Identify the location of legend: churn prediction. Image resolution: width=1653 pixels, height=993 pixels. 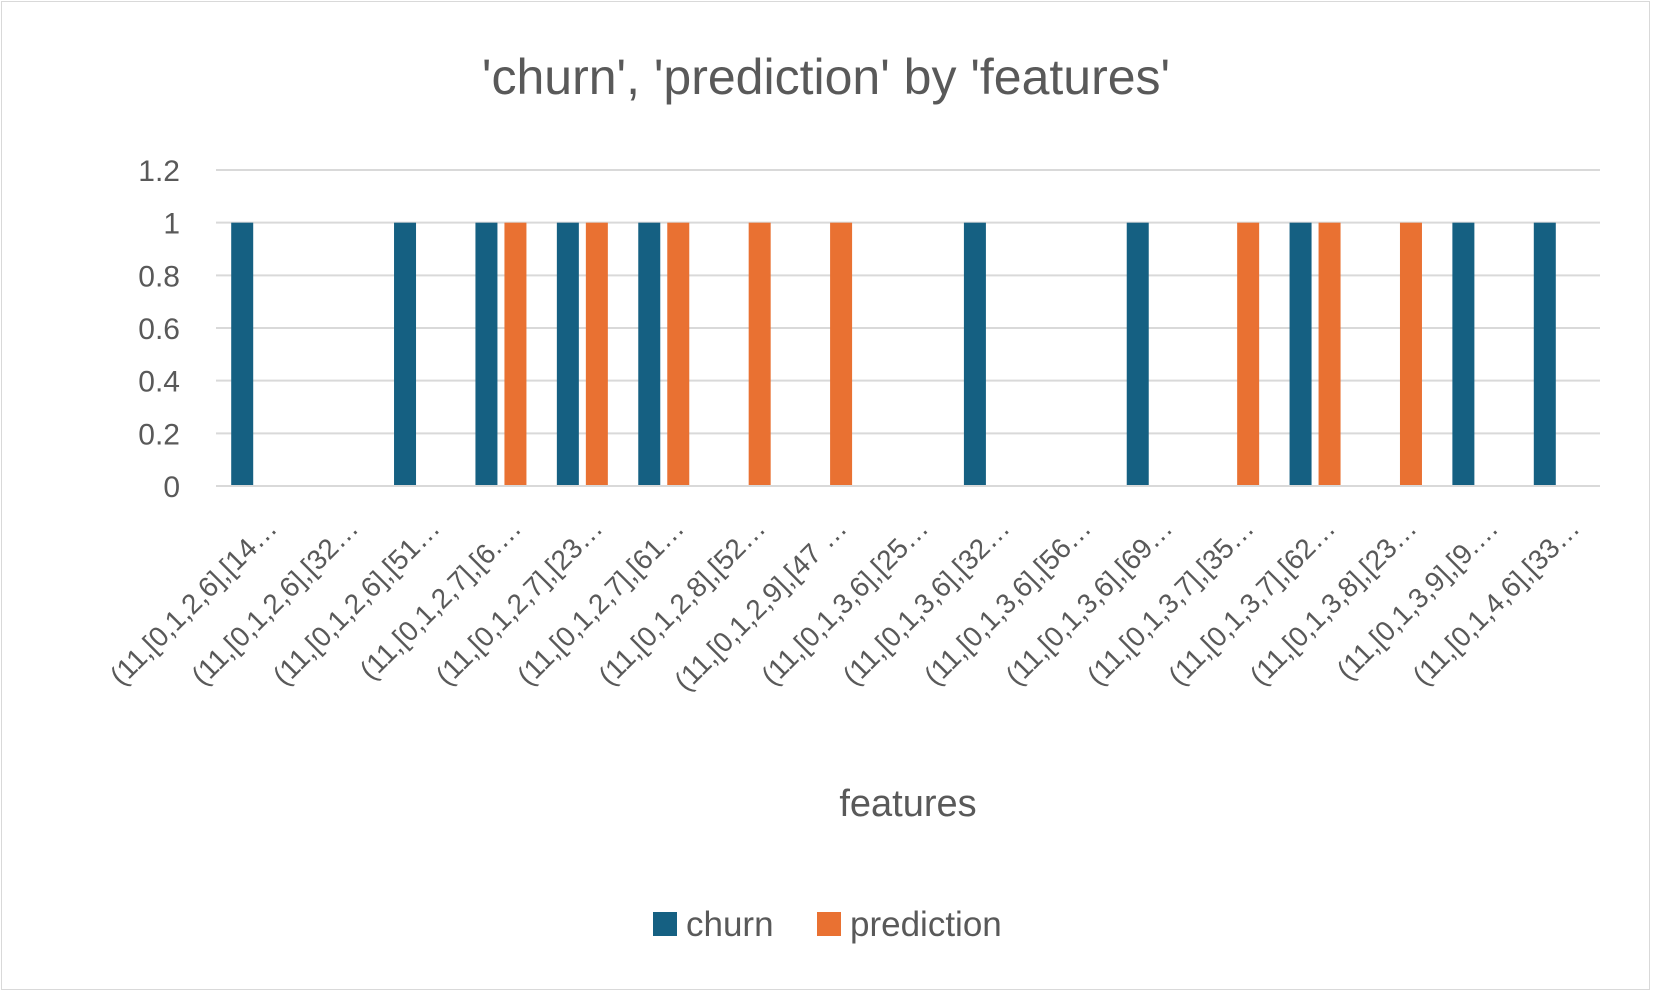
(827, 924).